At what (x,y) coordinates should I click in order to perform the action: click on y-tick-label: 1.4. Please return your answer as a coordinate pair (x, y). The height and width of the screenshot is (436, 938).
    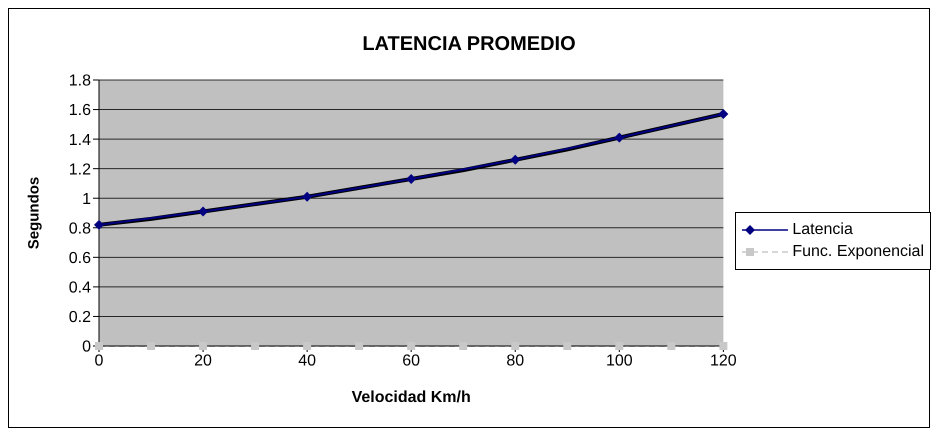
    Looking at the image, I should click on (80, 140).